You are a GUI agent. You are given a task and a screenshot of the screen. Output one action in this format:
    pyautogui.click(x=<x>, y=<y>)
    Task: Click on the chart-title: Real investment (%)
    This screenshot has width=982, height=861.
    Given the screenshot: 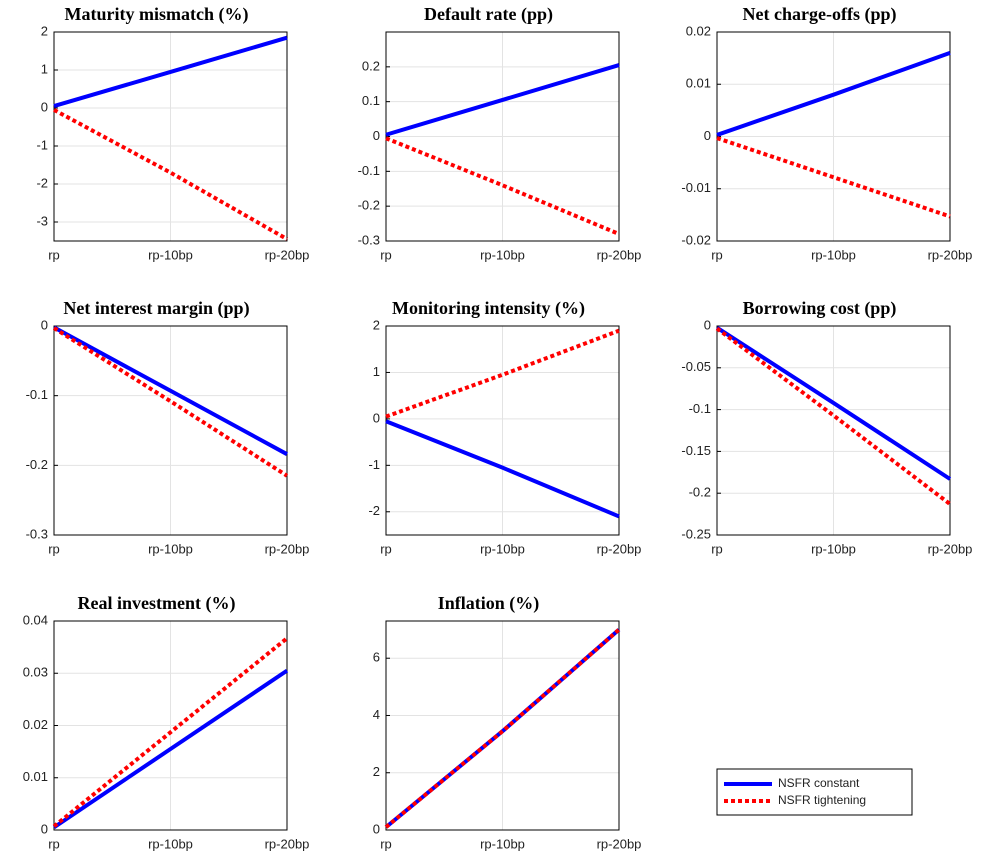 What is the action you would take?
    pyautogui.click(x=157, y=603)
    